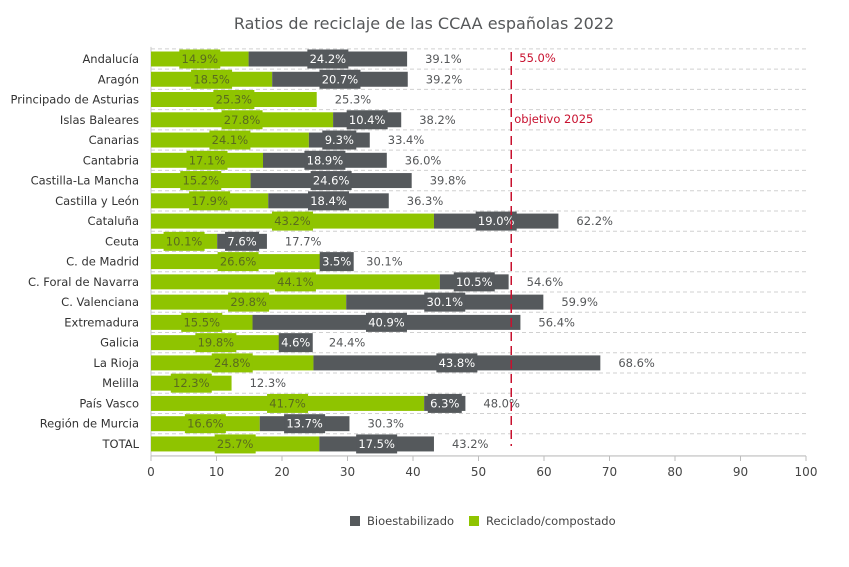  I want to click on total-label: 17.7%, so click(303, 241).